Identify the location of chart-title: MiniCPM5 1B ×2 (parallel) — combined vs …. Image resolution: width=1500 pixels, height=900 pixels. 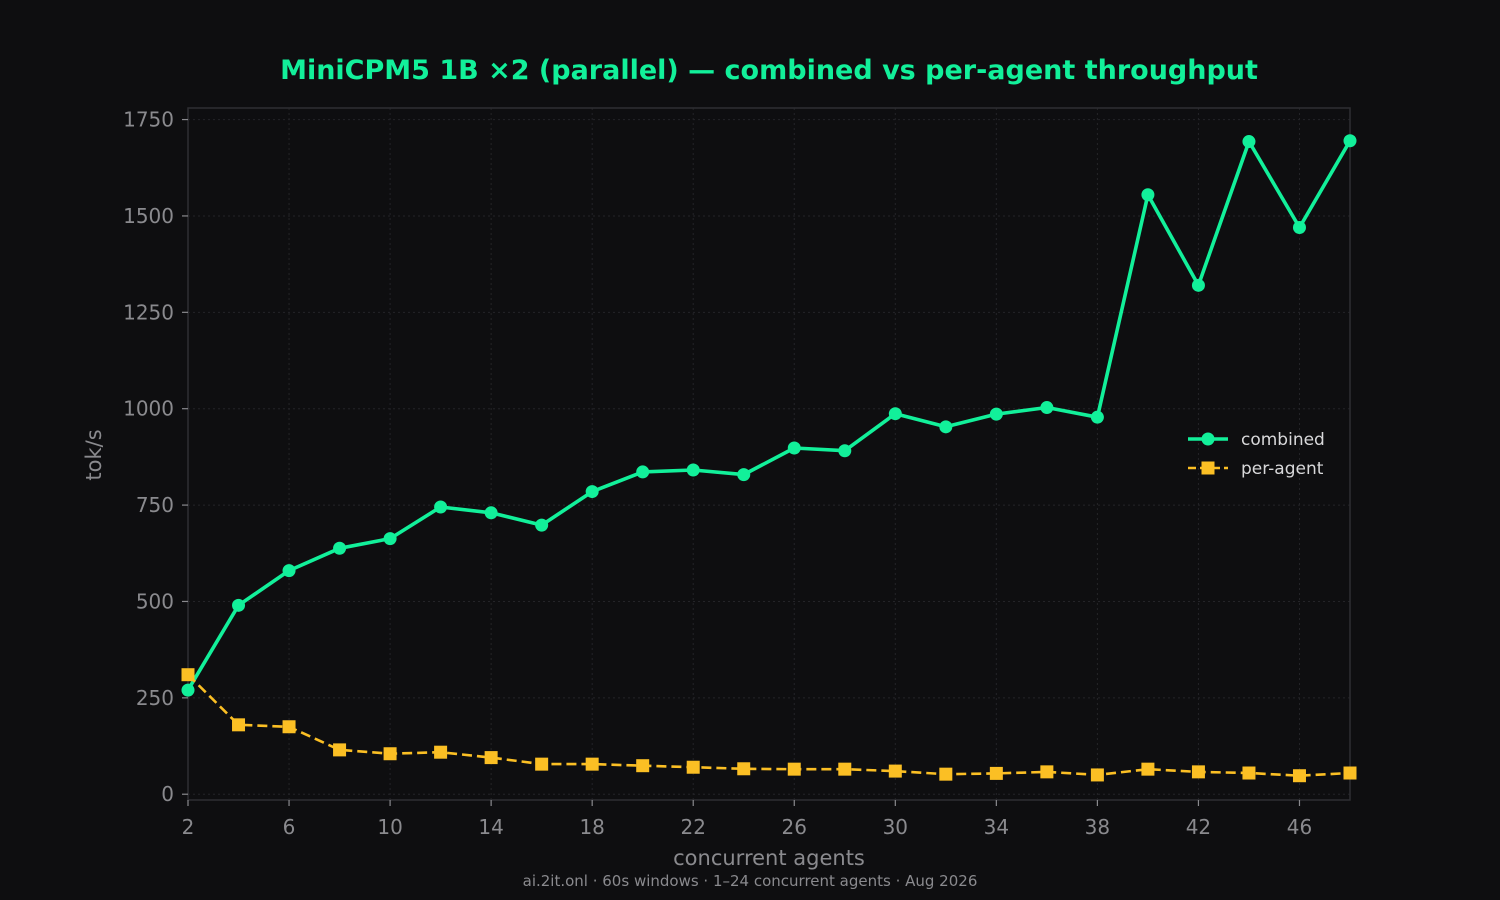
(769, 70).